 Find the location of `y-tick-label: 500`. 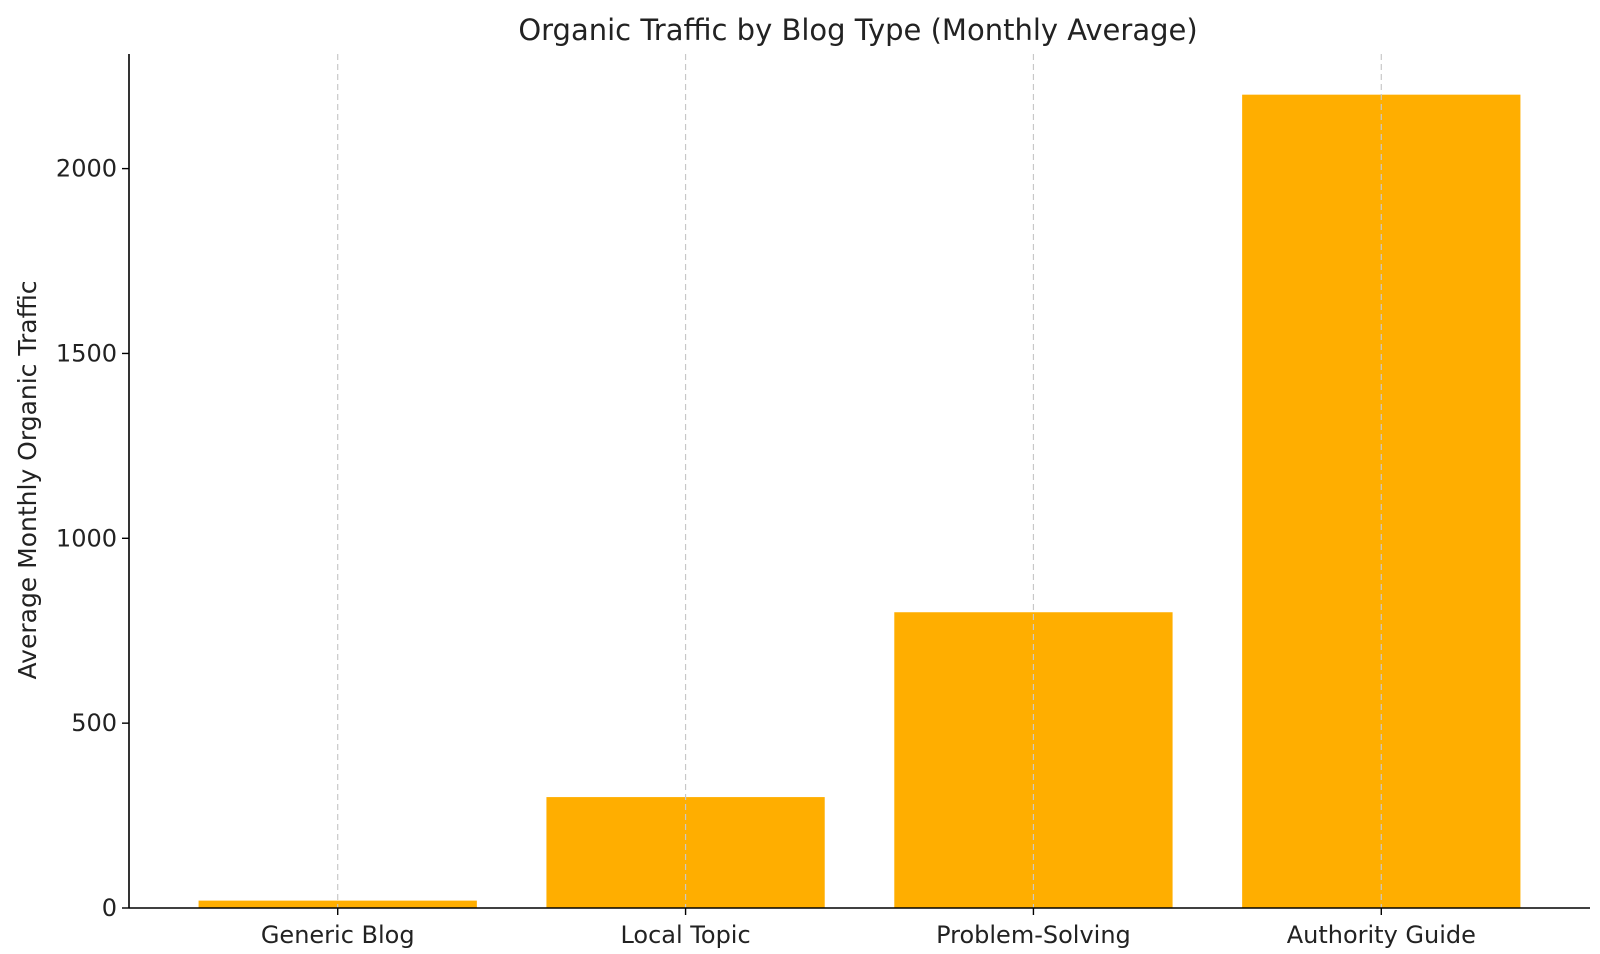

y-tick-label: 500 is located at coordinates (94, 723).